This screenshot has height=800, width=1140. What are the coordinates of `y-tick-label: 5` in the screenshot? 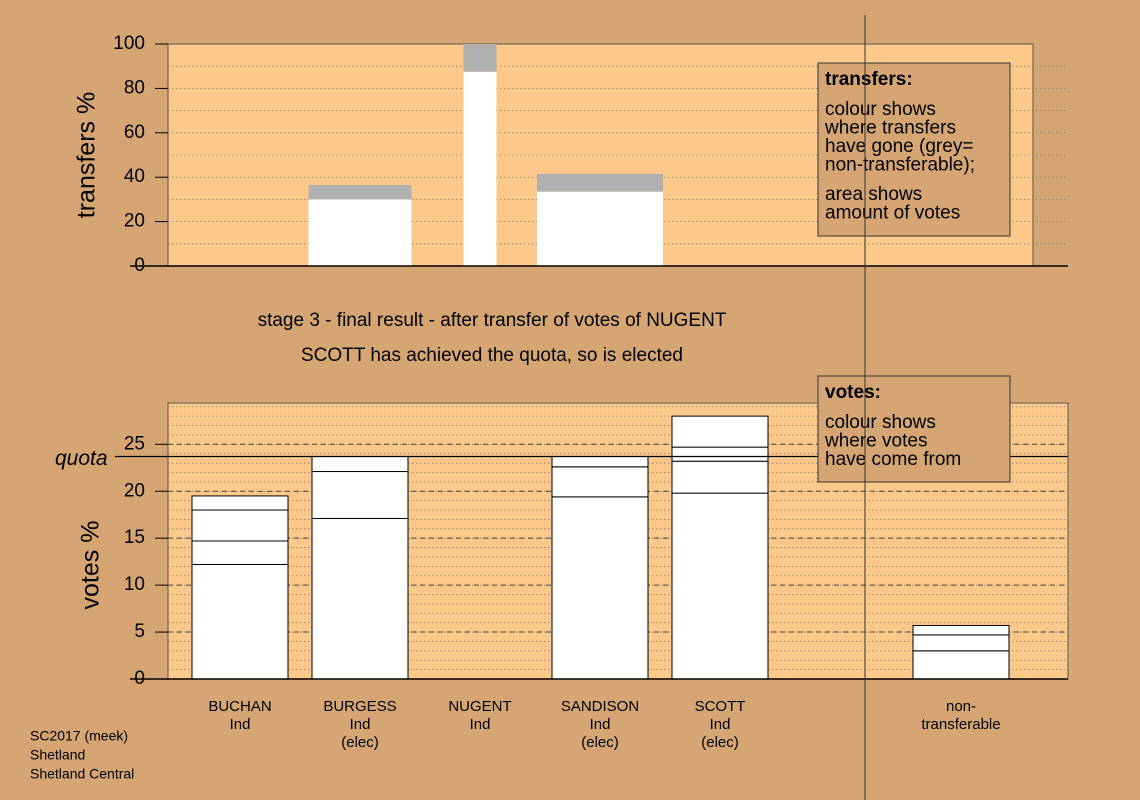 It's located at (139, 631).